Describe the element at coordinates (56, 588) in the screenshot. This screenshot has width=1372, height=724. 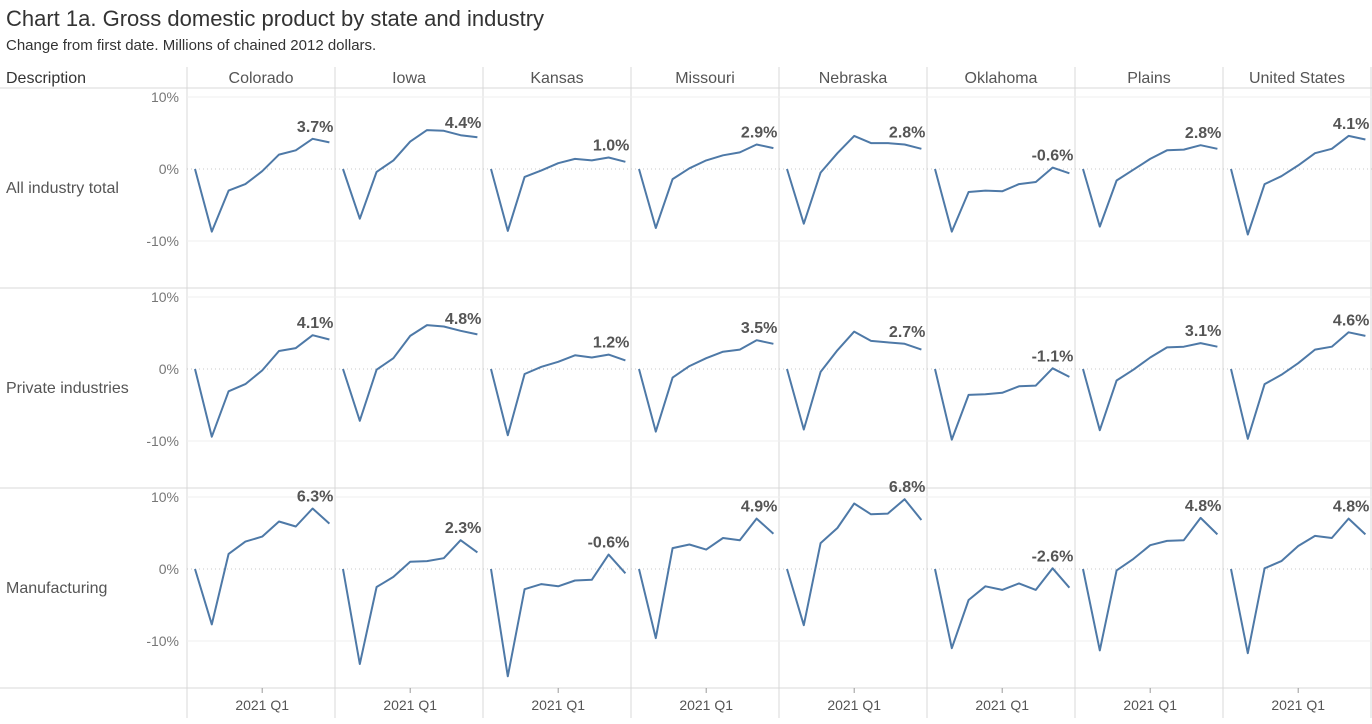
I see `row-label: Manufacturing` at that location.